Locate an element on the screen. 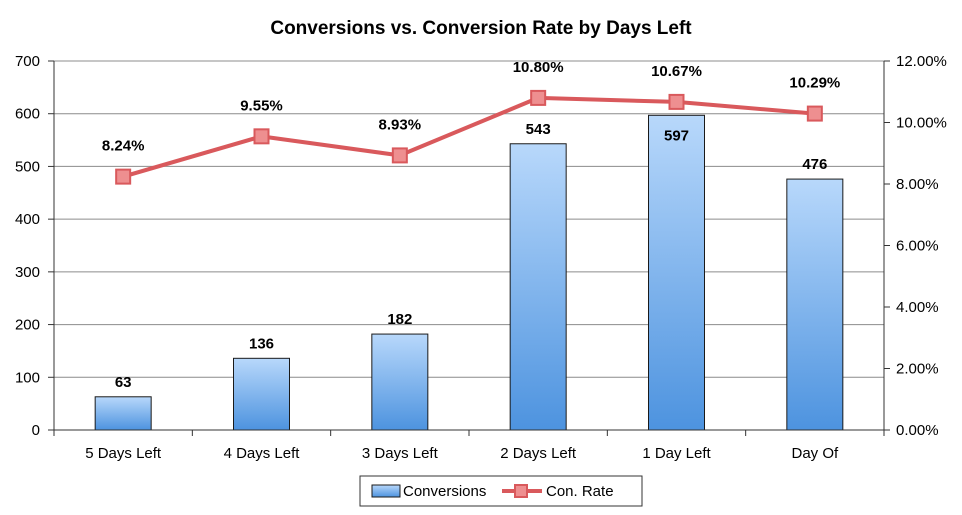 The width and height of the screenshot is (962, 515). y-right-tick-label: 2.00% is located at coordinates (917, 369).